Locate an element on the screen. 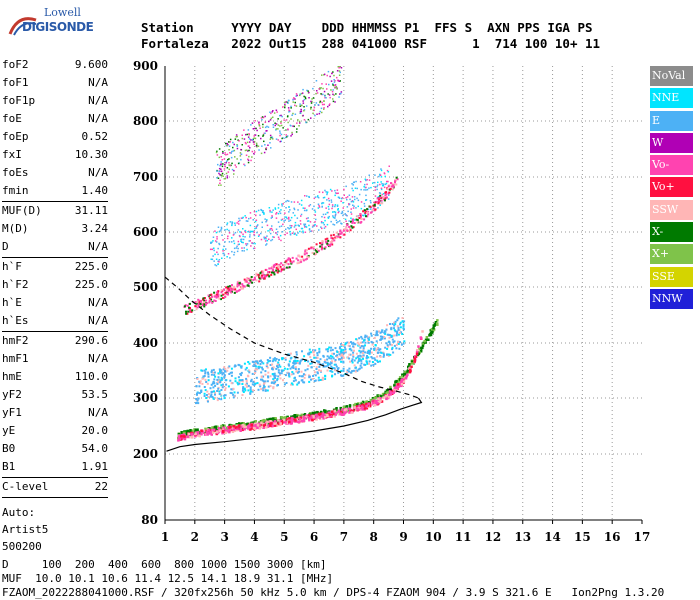 This screenshot has width=700, height=600. param-name: B1 is located at coordinates (9, 466).